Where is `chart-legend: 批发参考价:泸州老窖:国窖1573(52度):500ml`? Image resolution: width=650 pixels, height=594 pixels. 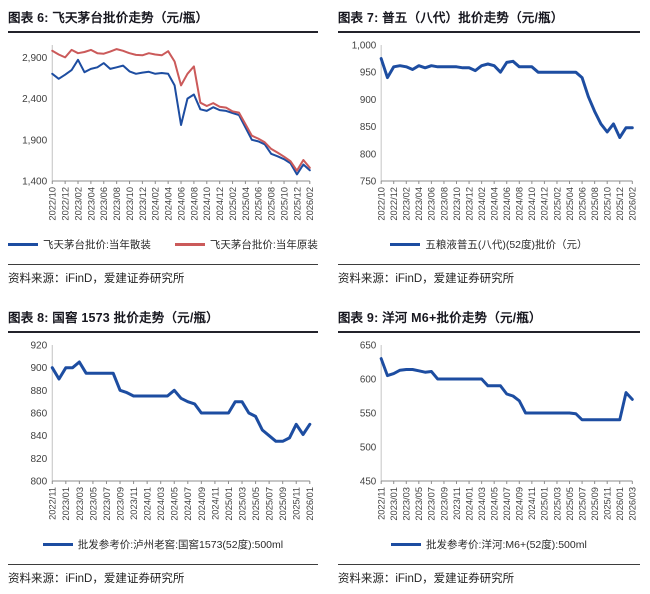
chart-legend: 批发参考价:泸州老窖:国窖1573(52度):500ml is located at coordinates (163, 544).